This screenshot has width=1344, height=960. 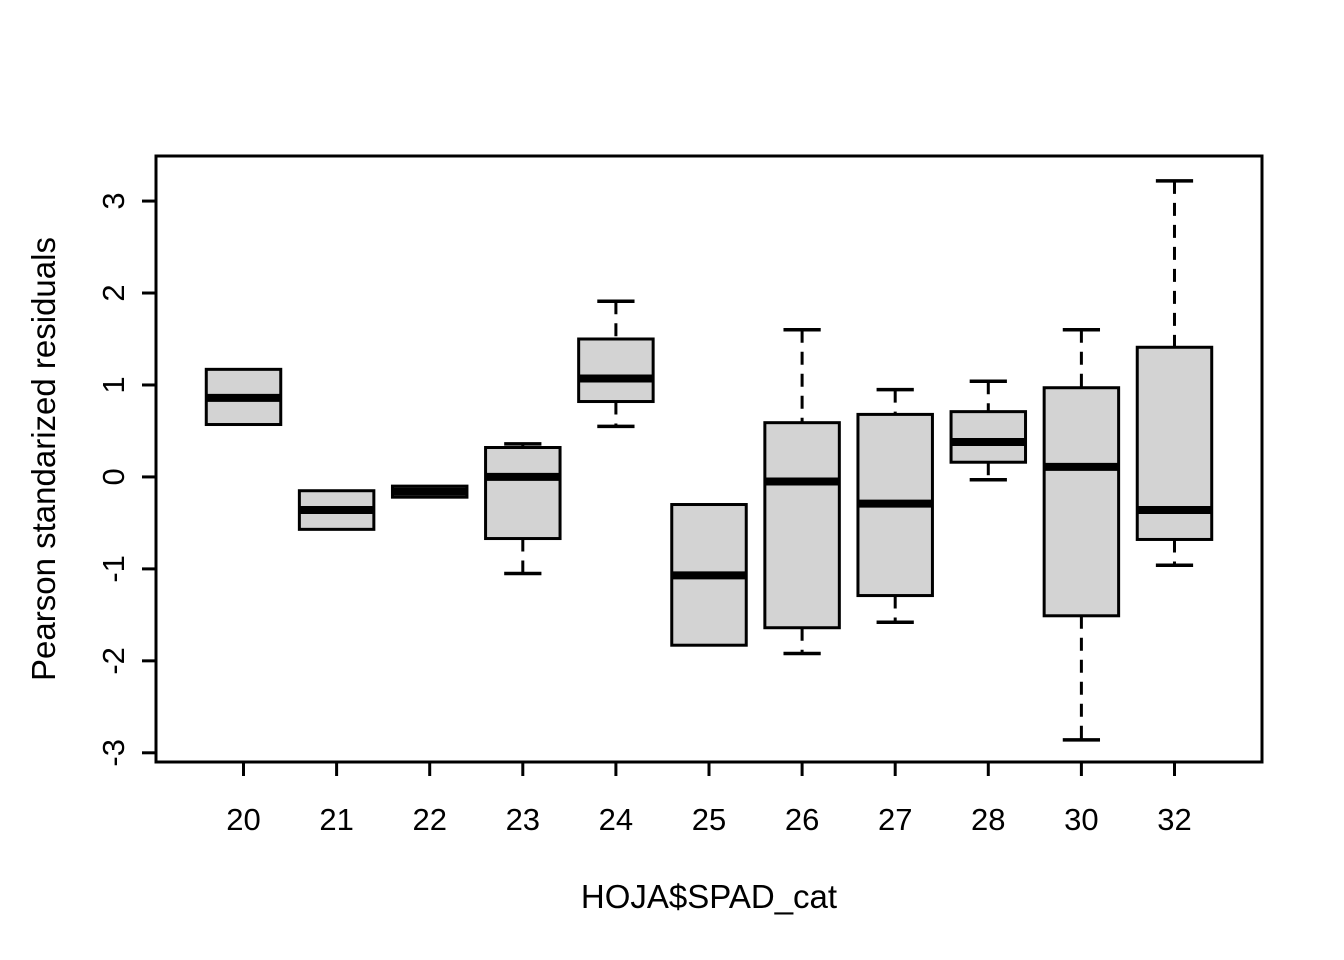 What do you see at coordinates (709, 896) in the screenshot?
I see `x-axis-title: HOJA$SPAD_cat` at bounding box center [709, 896].